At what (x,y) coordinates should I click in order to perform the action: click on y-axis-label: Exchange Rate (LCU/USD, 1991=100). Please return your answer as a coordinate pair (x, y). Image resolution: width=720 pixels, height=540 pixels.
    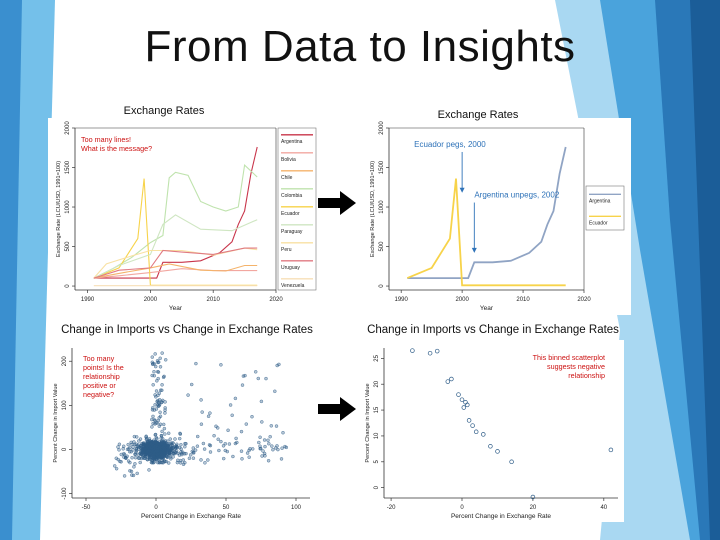
    Looking at the image, I should click on (59, 209).